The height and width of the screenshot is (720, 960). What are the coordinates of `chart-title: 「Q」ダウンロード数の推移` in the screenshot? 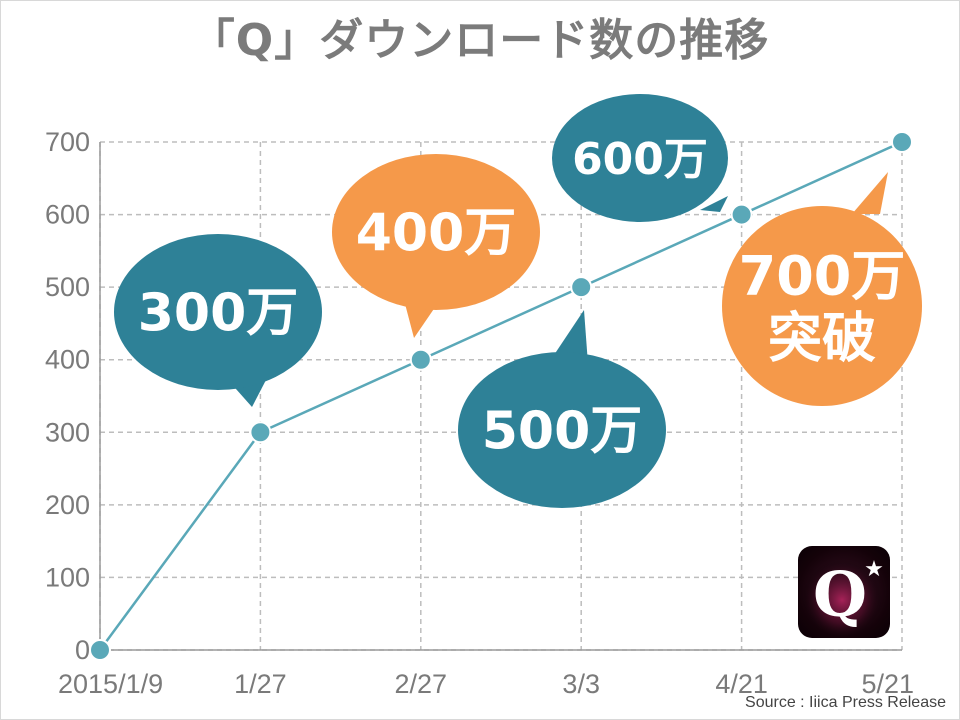 It's located at (480, 40).